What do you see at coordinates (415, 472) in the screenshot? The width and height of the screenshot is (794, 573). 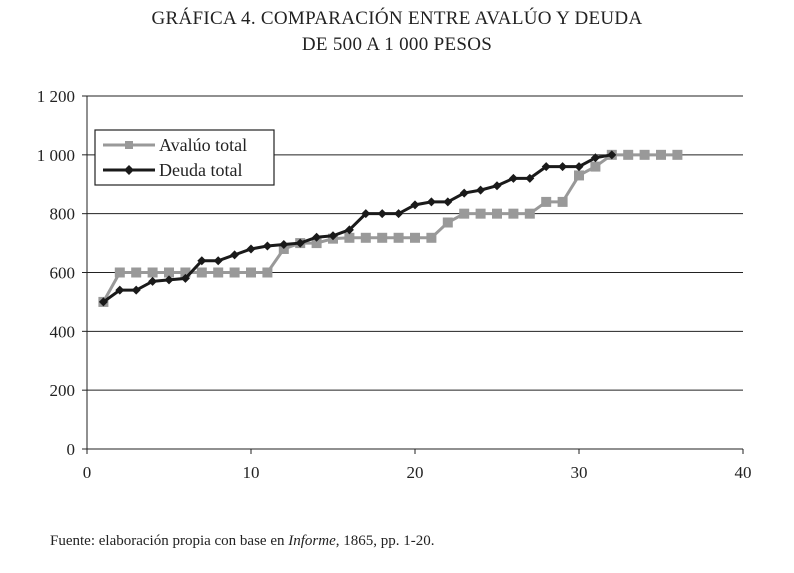 I see `x-tick-label: 20` at bounding box center [415, 472].